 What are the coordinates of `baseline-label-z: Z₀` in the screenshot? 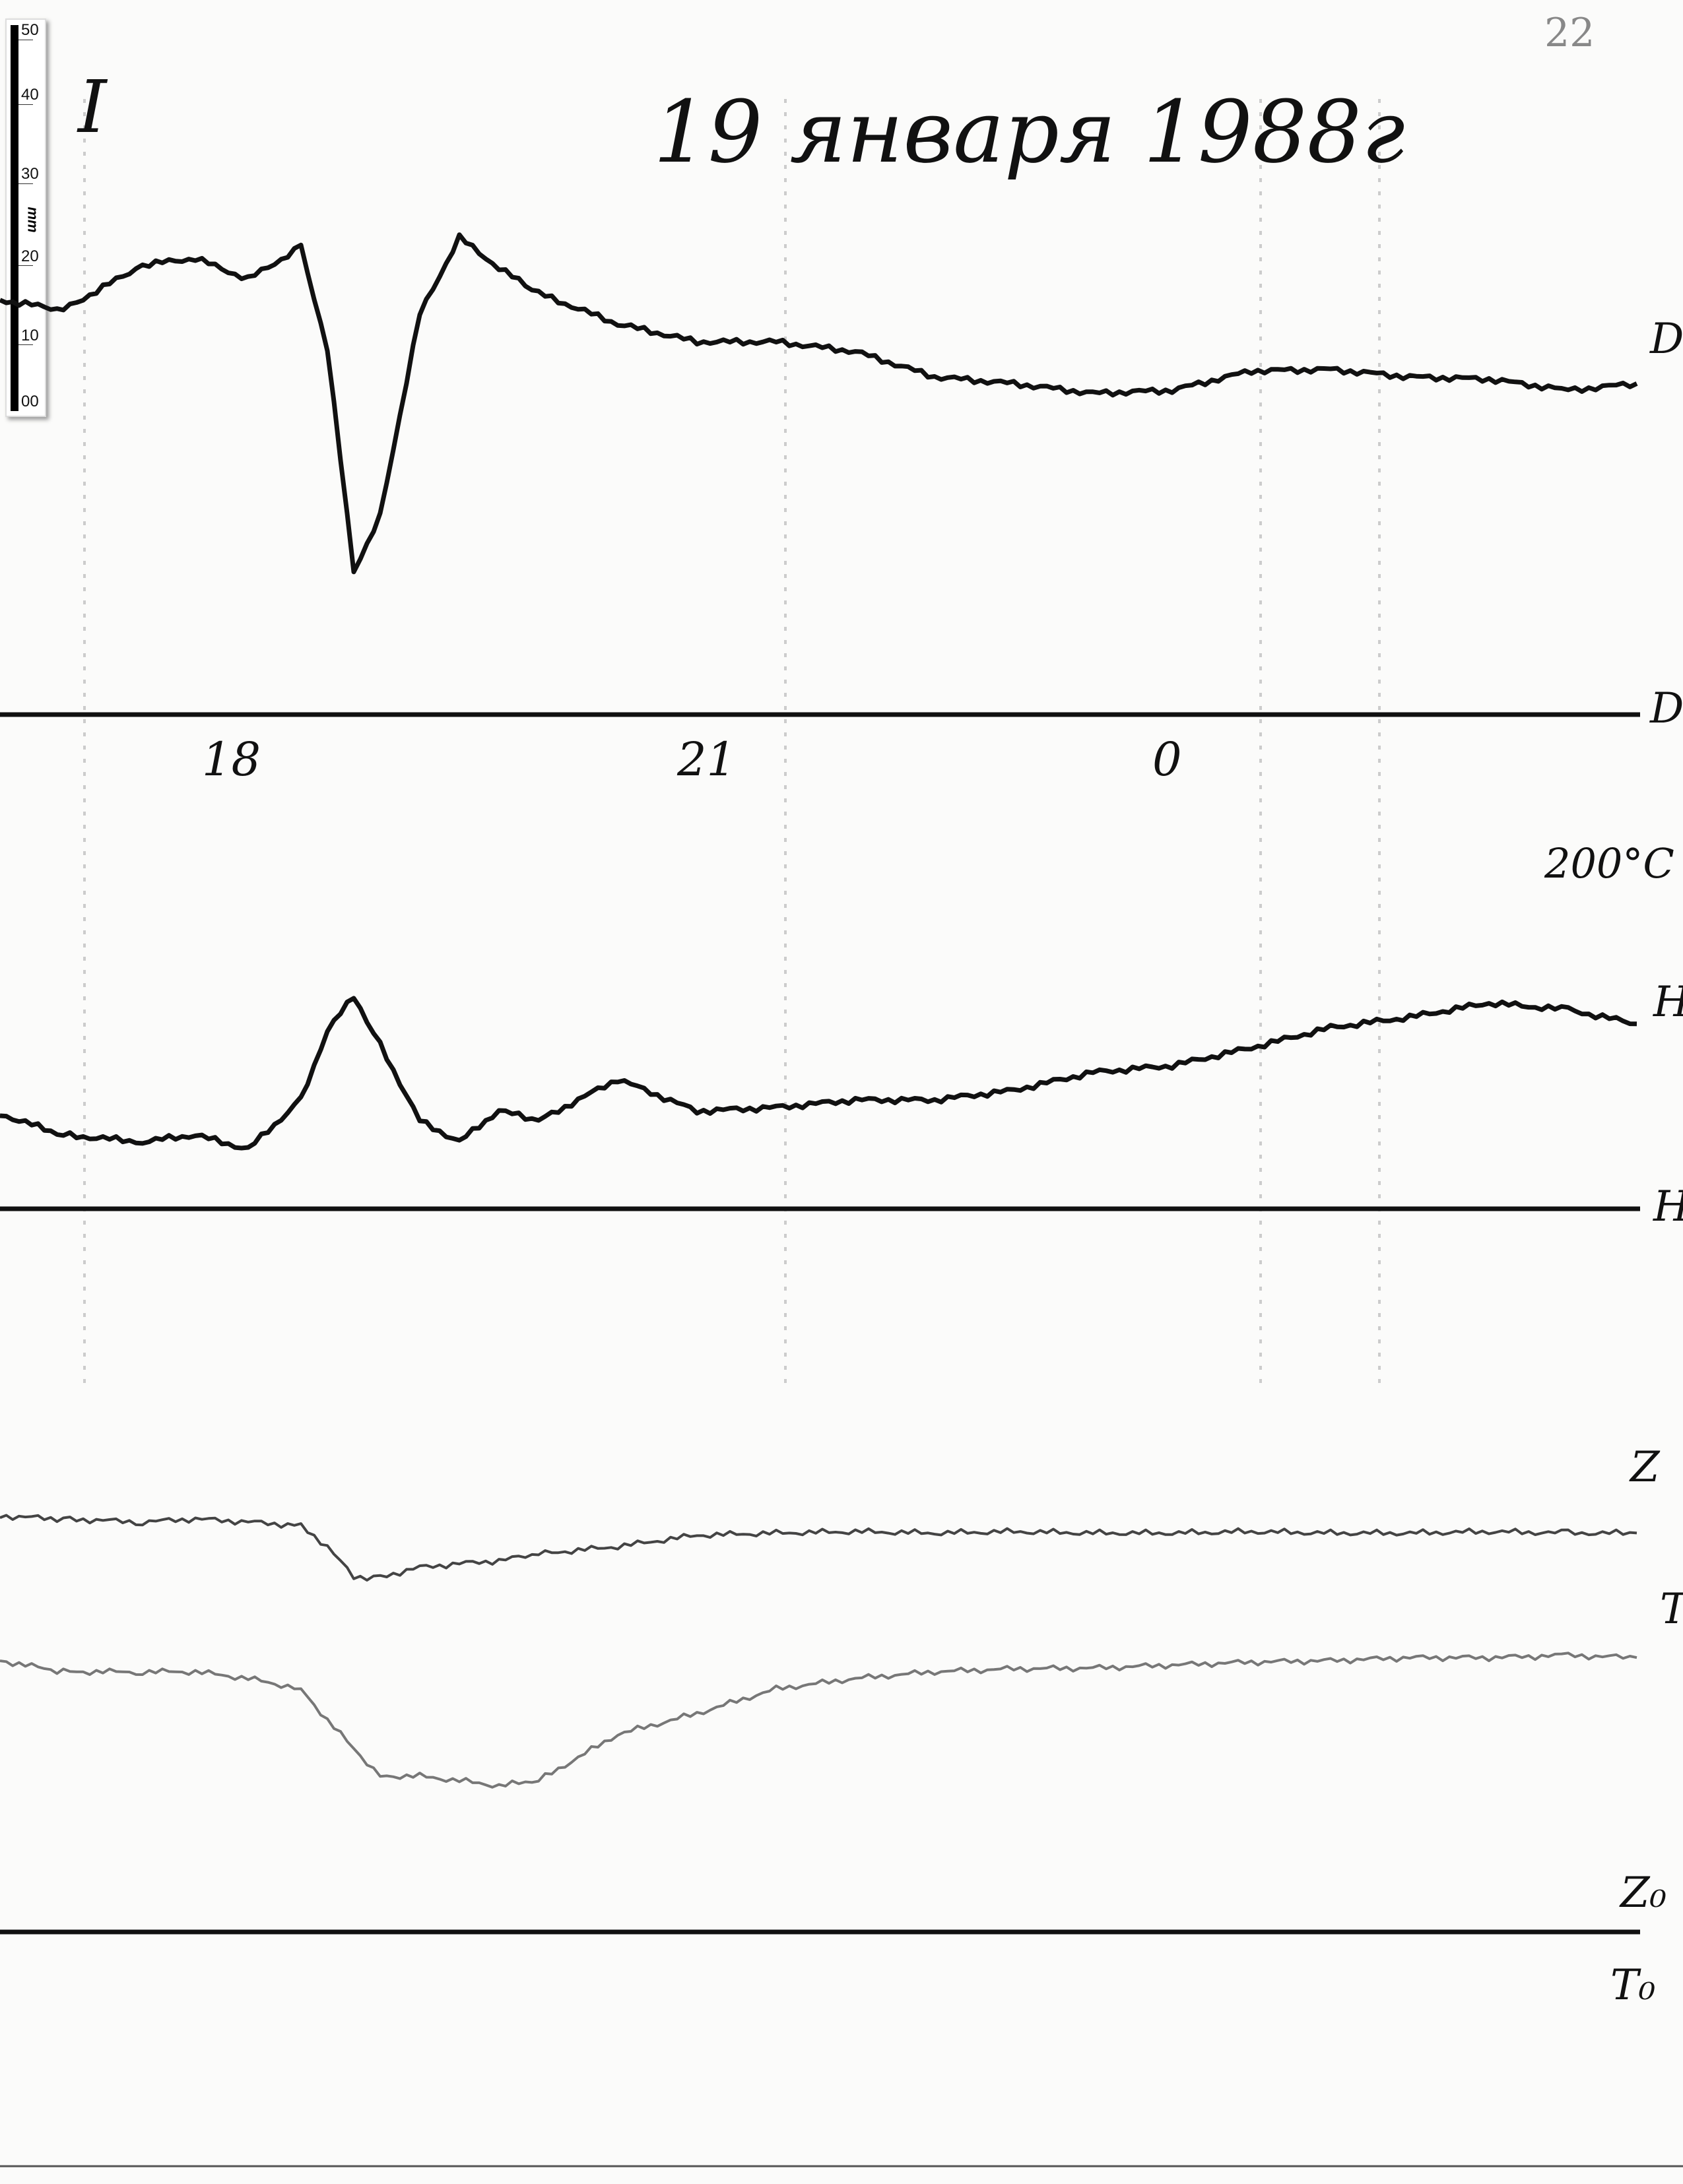 It's located at (1642, 1893).